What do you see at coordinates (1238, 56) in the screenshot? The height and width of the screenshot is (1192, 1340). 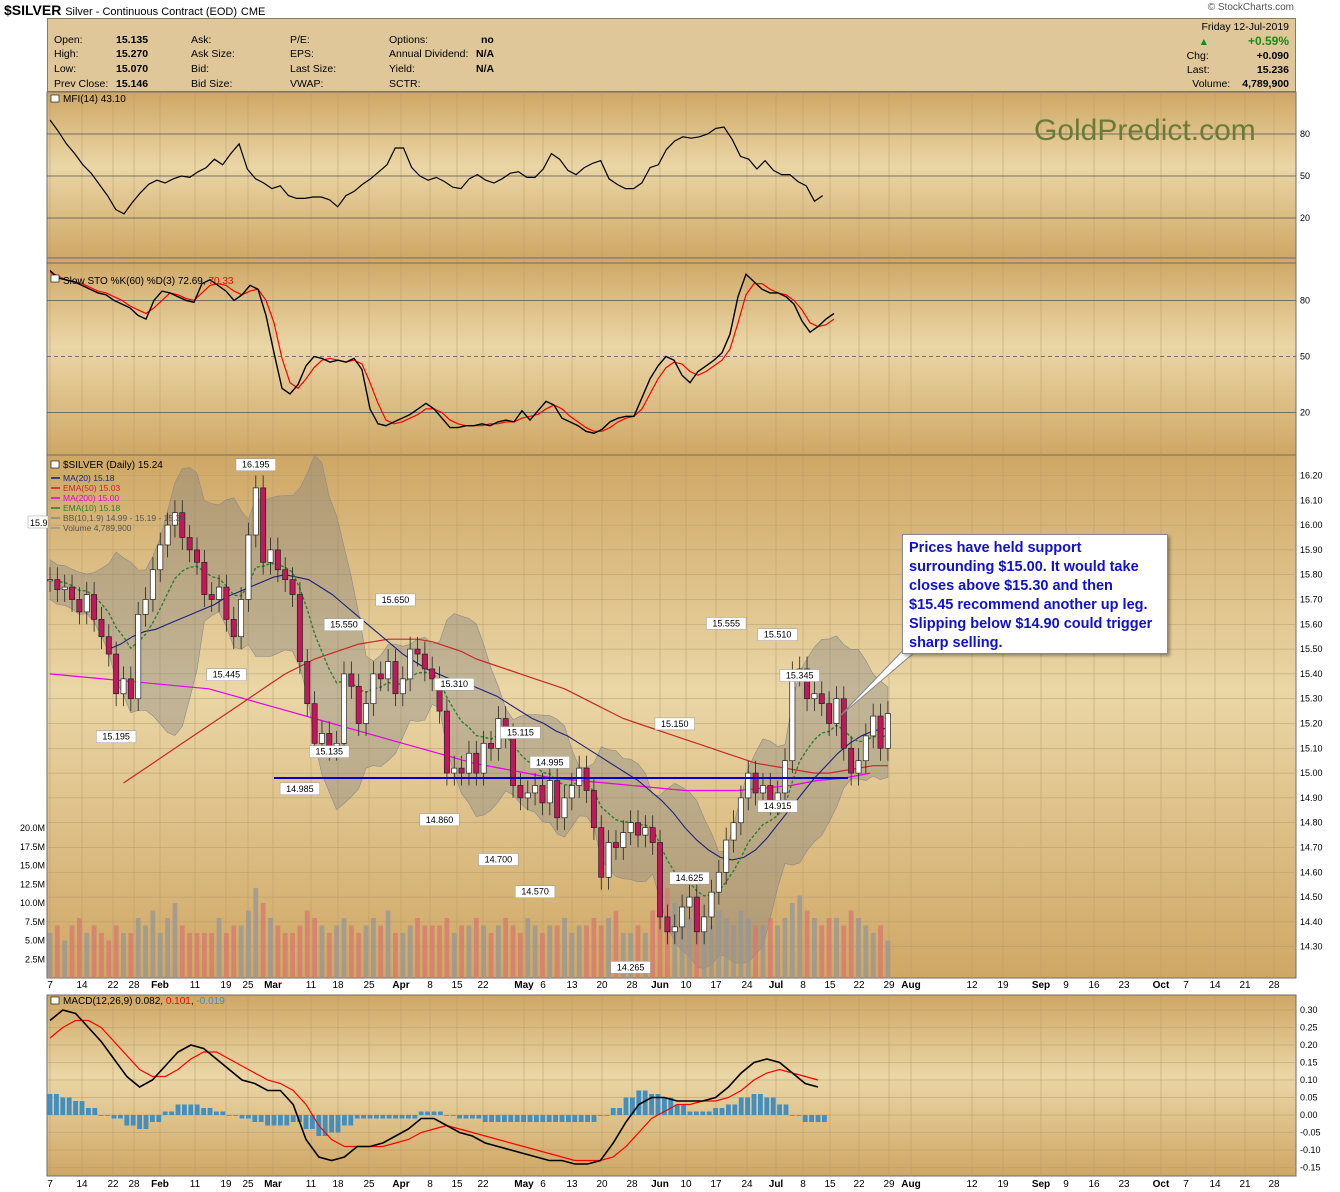 I see `chg-row: Chg: +0.090` at bounding box center [1238, 56].